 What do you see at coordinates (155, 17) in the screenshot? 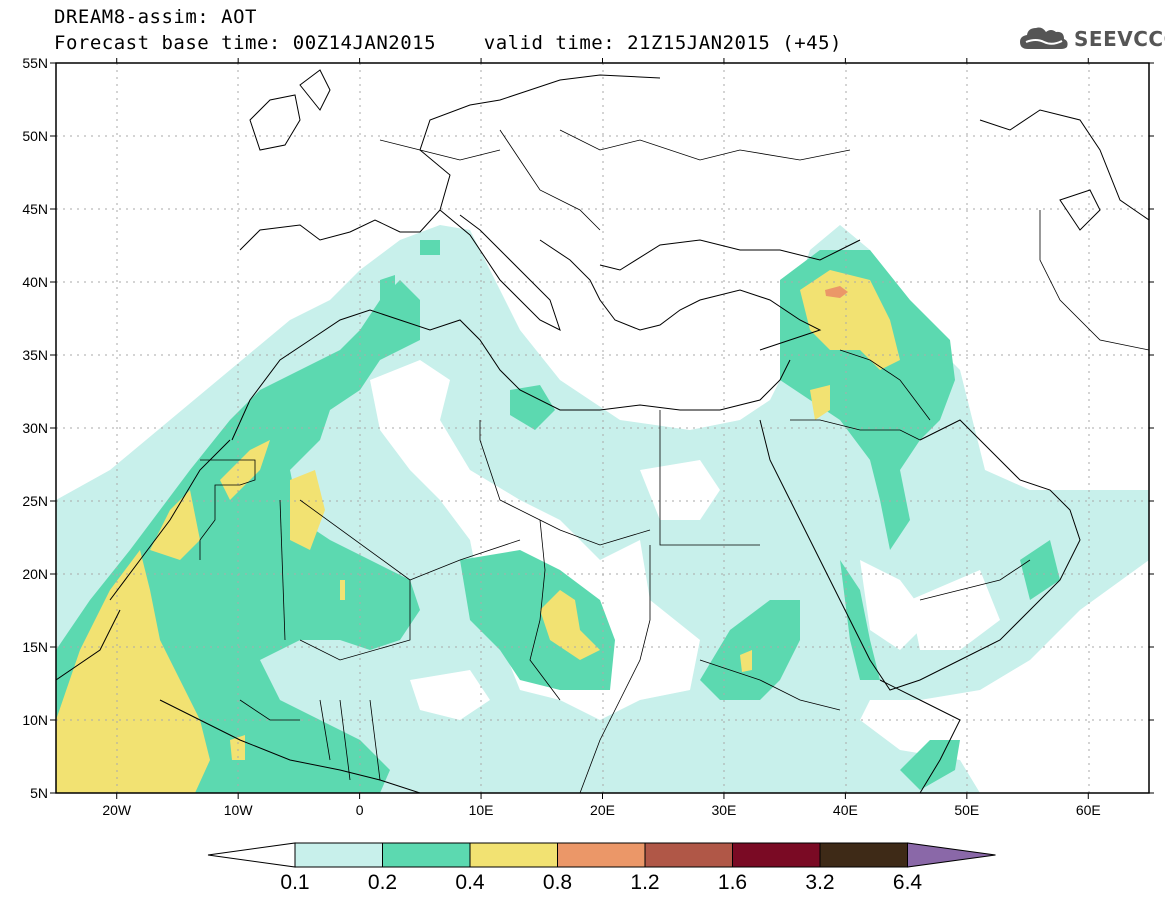
I see `map-title: DREAM8-assim: AOT` at bounding box center [155, 17].